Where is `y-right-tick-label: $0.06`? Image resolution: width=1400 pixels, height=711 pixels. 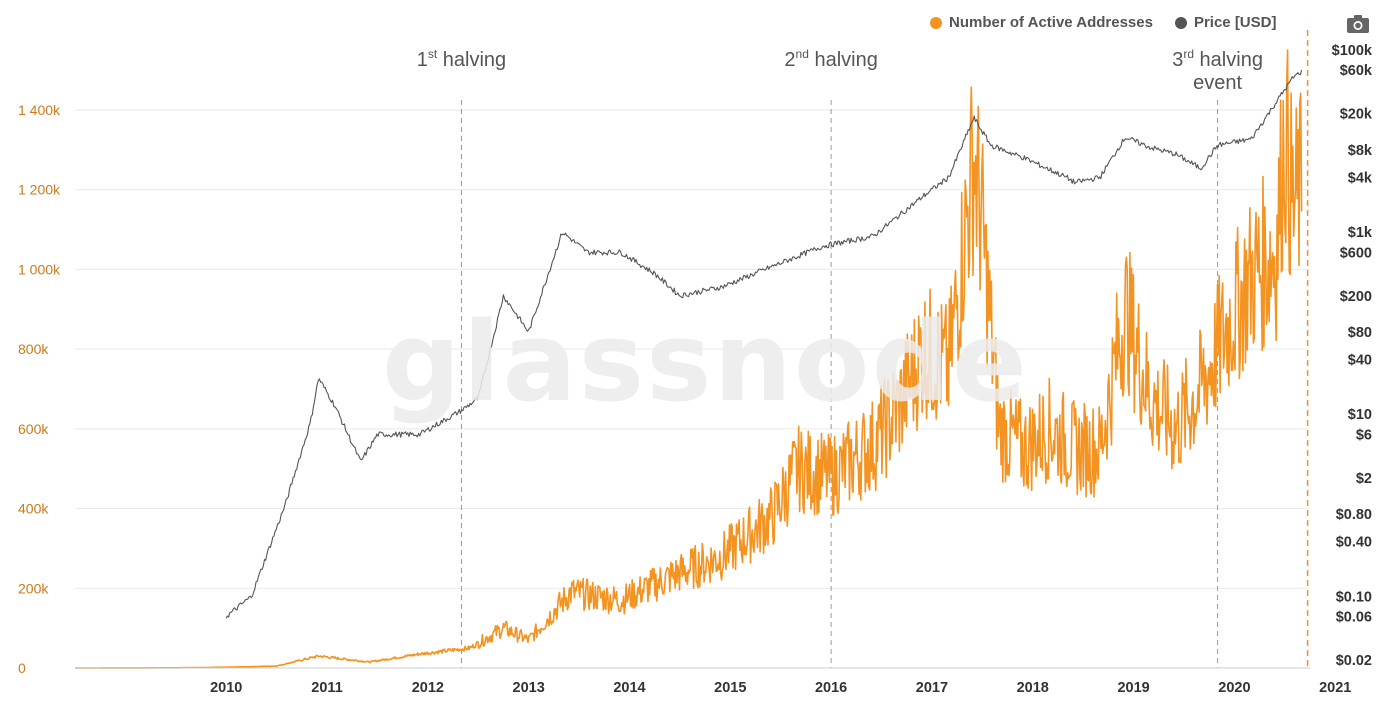
y-right-tick-label: $0.06 is located at coordinates (1354, 618).